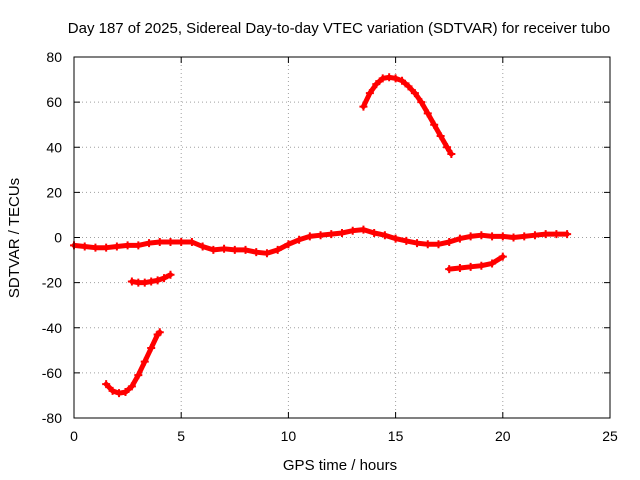 This screenshot has height=480, width=640. Describe the element at coordinates (181, 436) in the screenshot. I see `x-tick-label: 5` at that location.